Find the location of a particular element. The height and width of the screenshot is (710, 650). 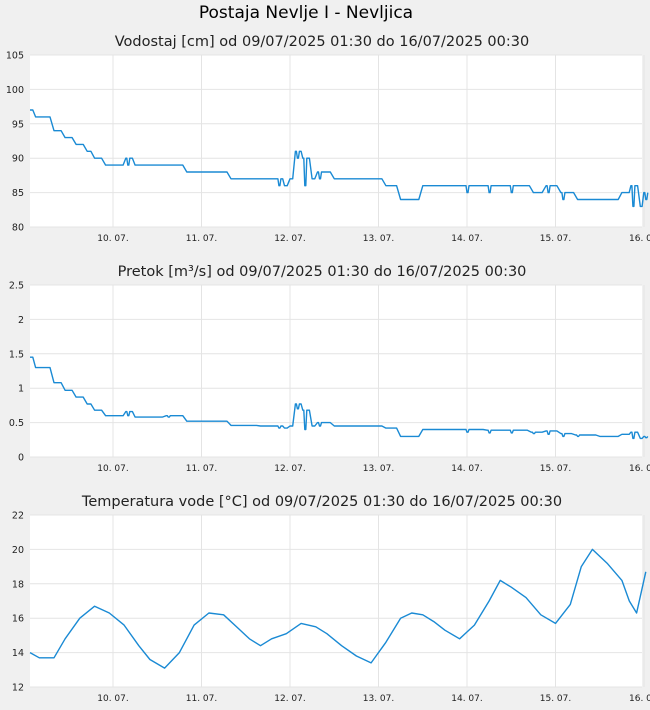

y-tick-label: 0 is located at coordinates (21, 458).